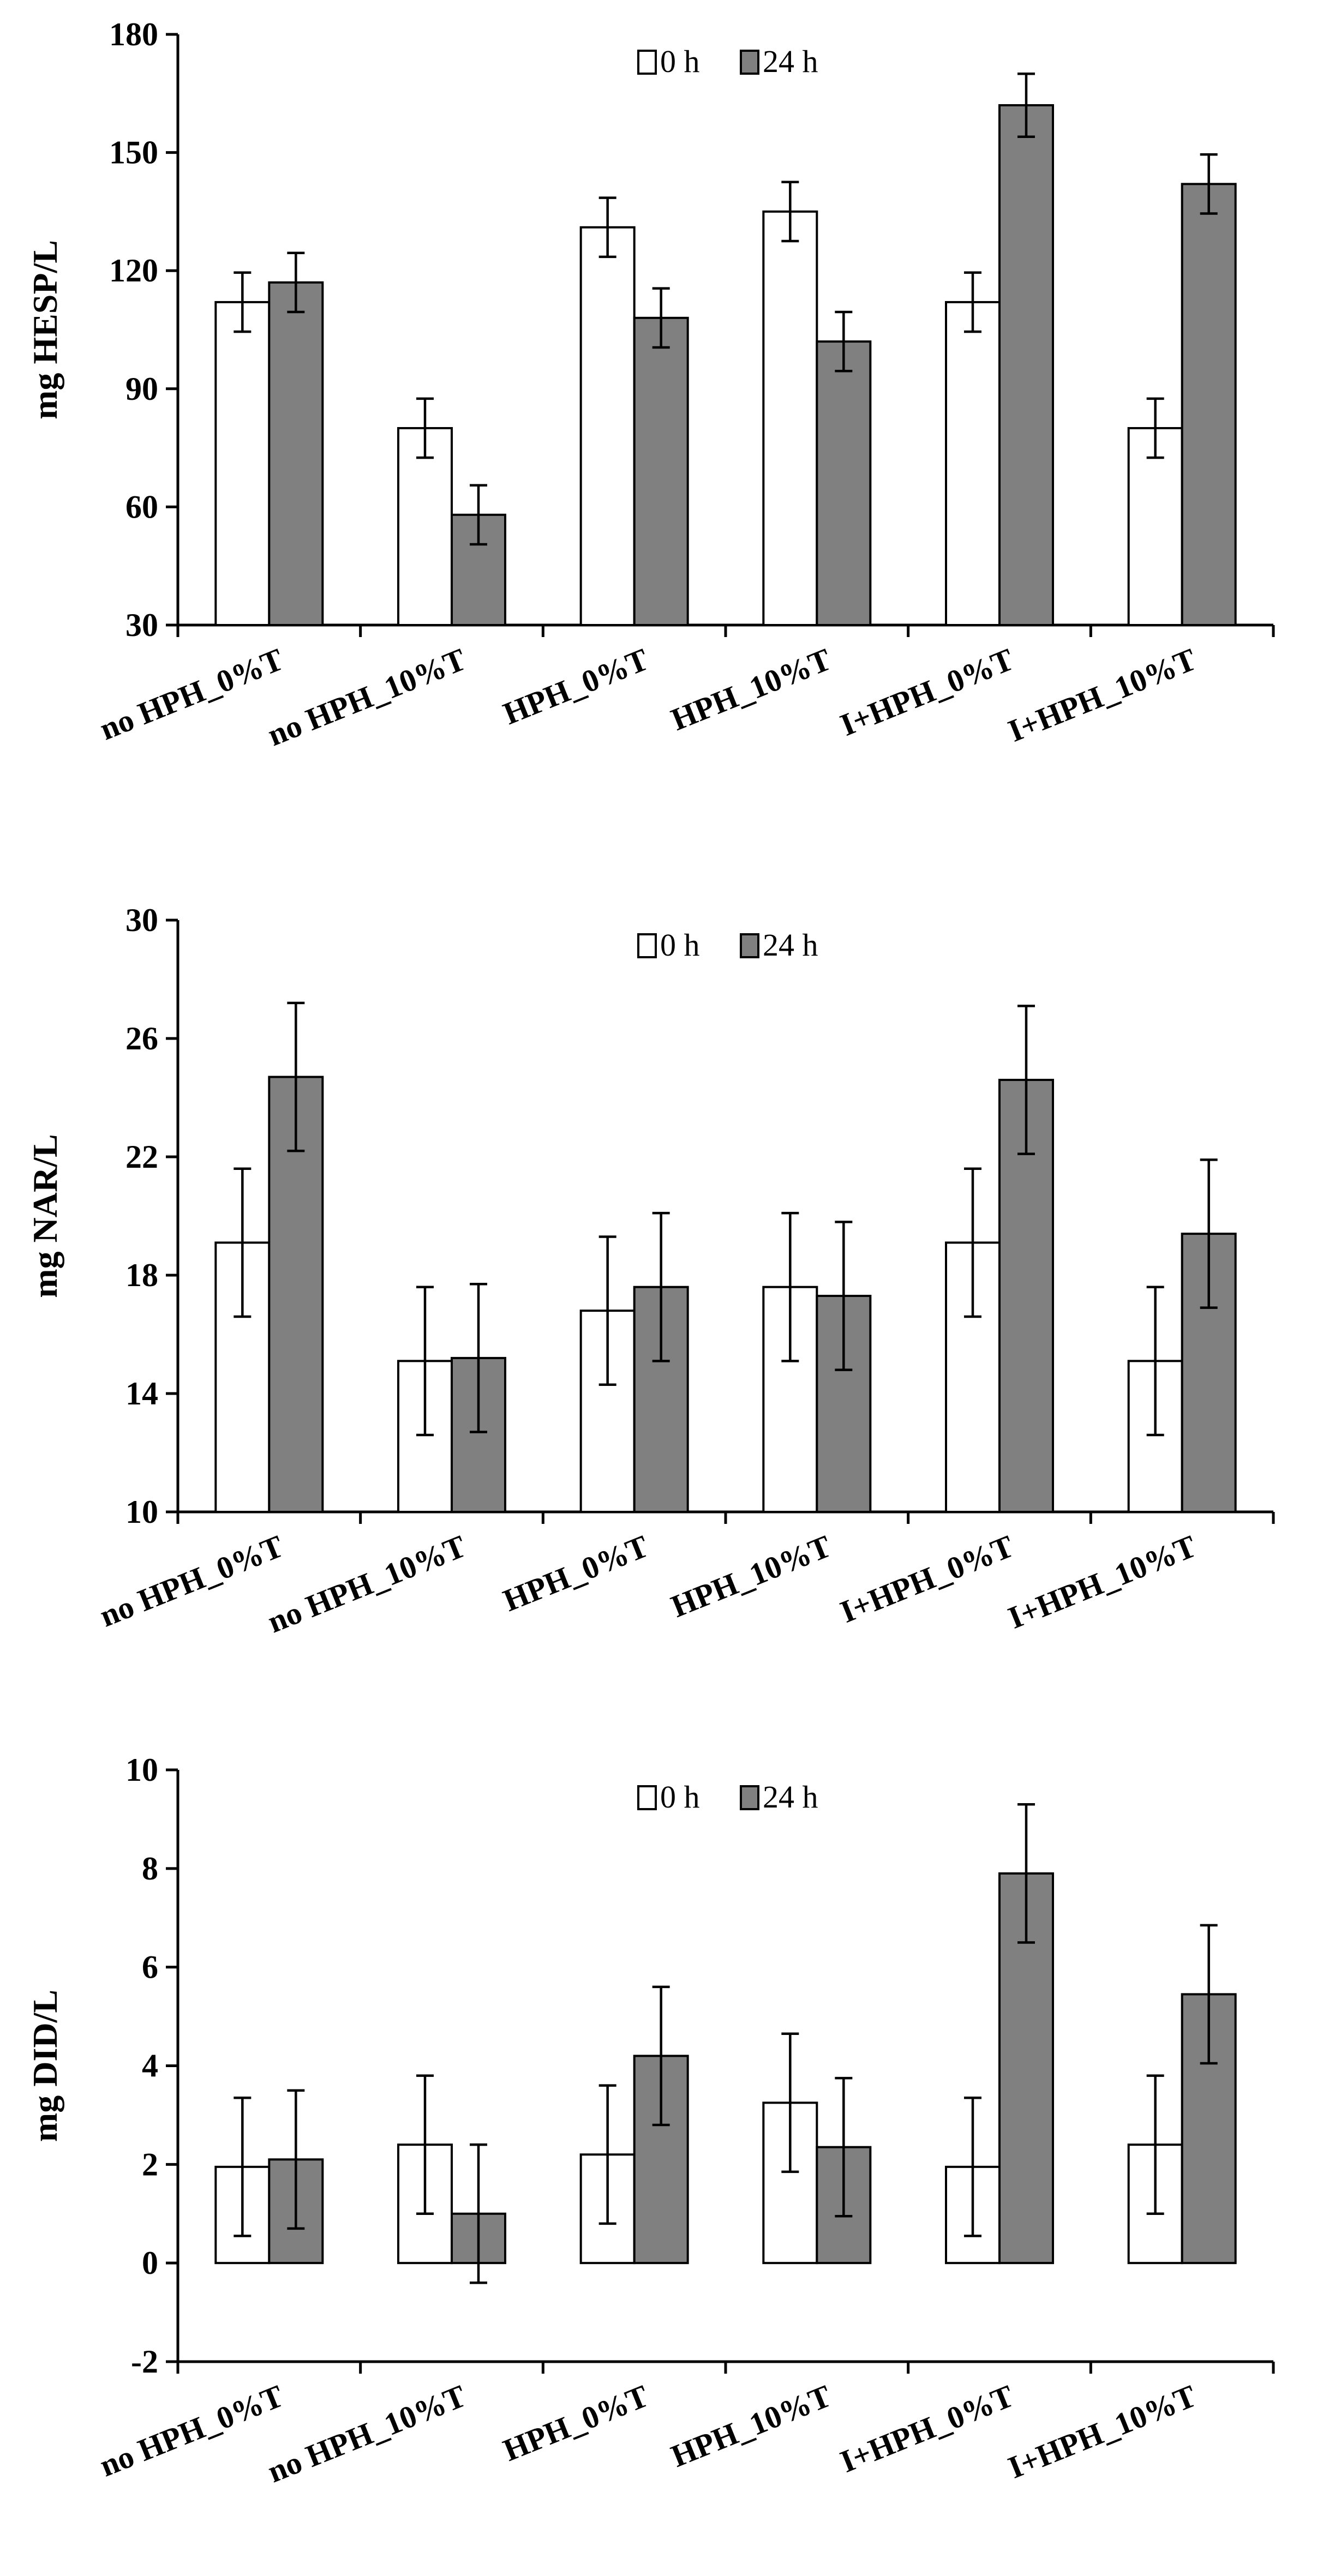 This screenshot has width=1317, height=2576. Describe the element at coordinates (142, 1038) in the screenshot. I see `y-tick-label: 26` at that location.